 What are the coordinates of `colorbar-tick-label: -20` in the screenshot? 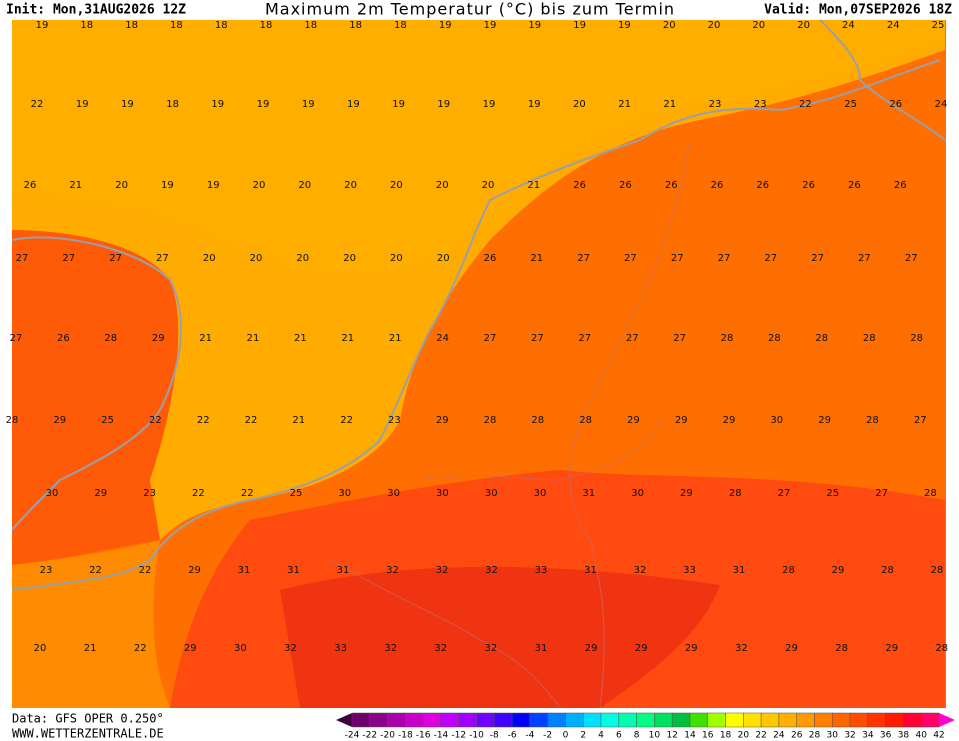 It's located at (387, 736).